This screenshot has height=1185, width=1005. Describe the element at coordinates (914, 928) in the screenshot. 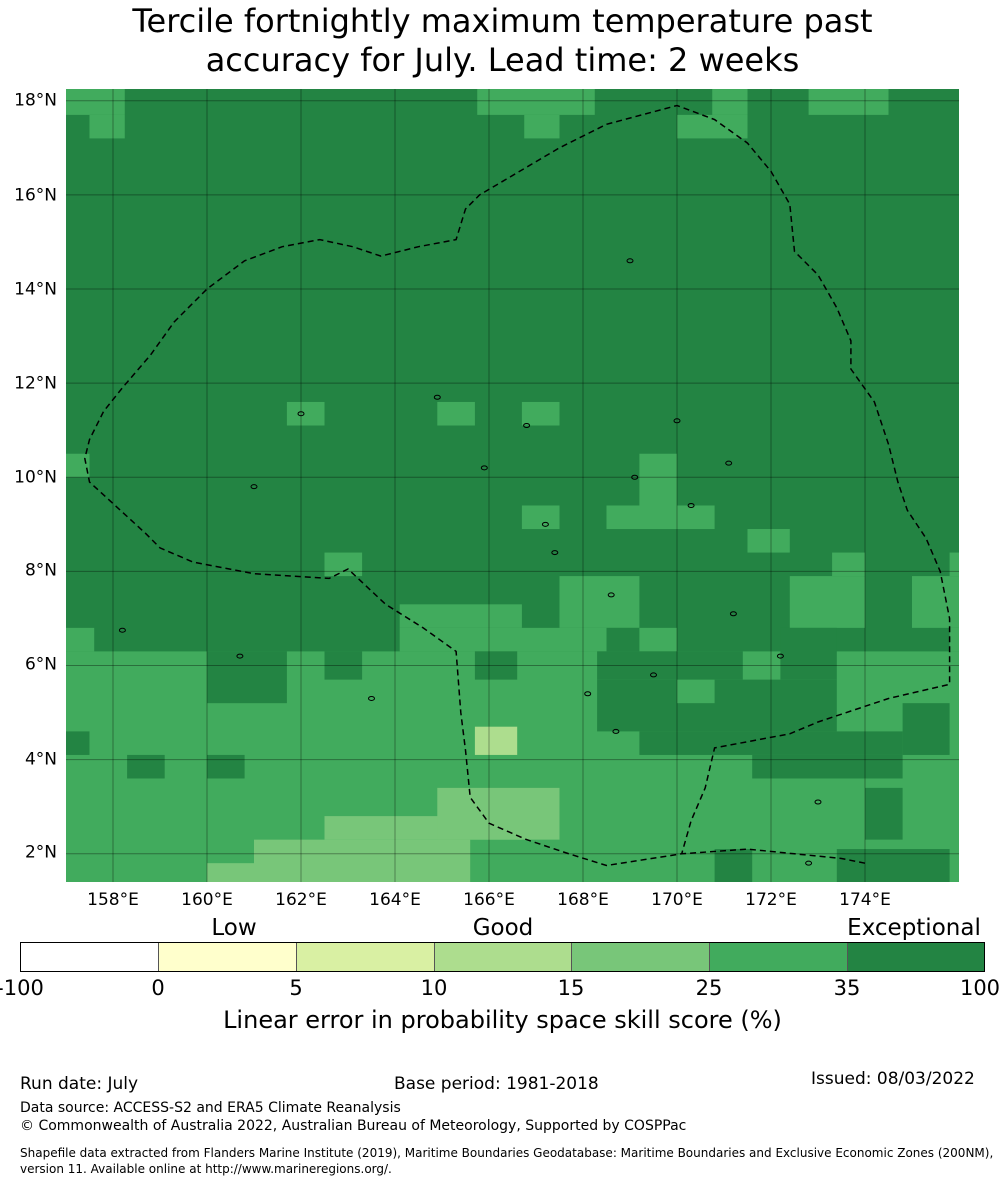

I see `colorbar-category-exceptional: Exceptional` at that location.